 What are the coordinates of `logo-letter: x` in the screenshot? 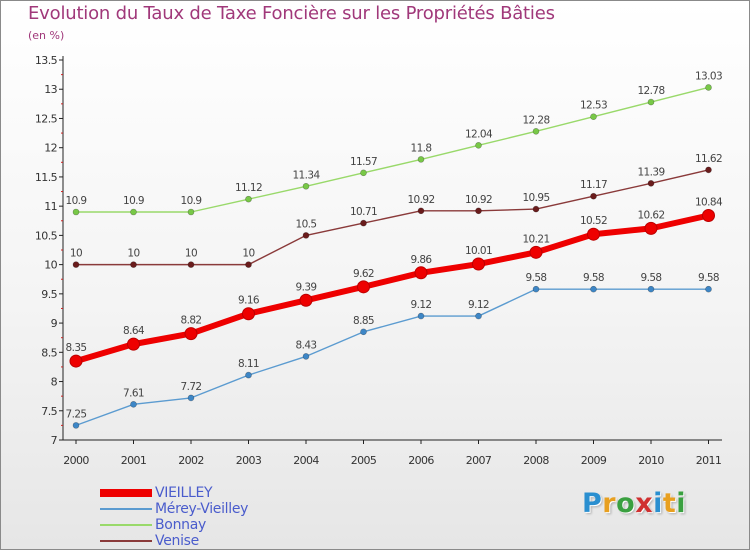 It's located at (644, 503).